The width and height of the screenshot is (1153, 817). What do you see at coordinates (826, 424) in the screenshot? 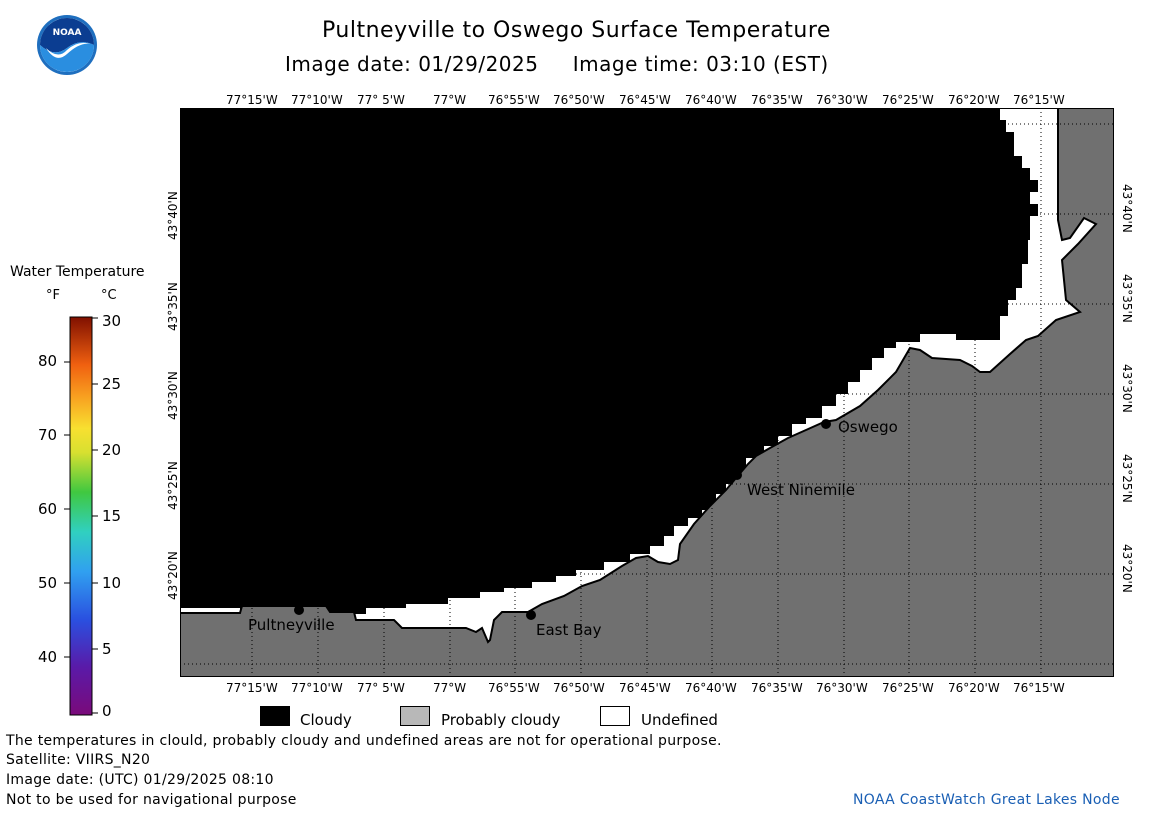
I see `place-marker-oswego` at bounding box center [826, 424].